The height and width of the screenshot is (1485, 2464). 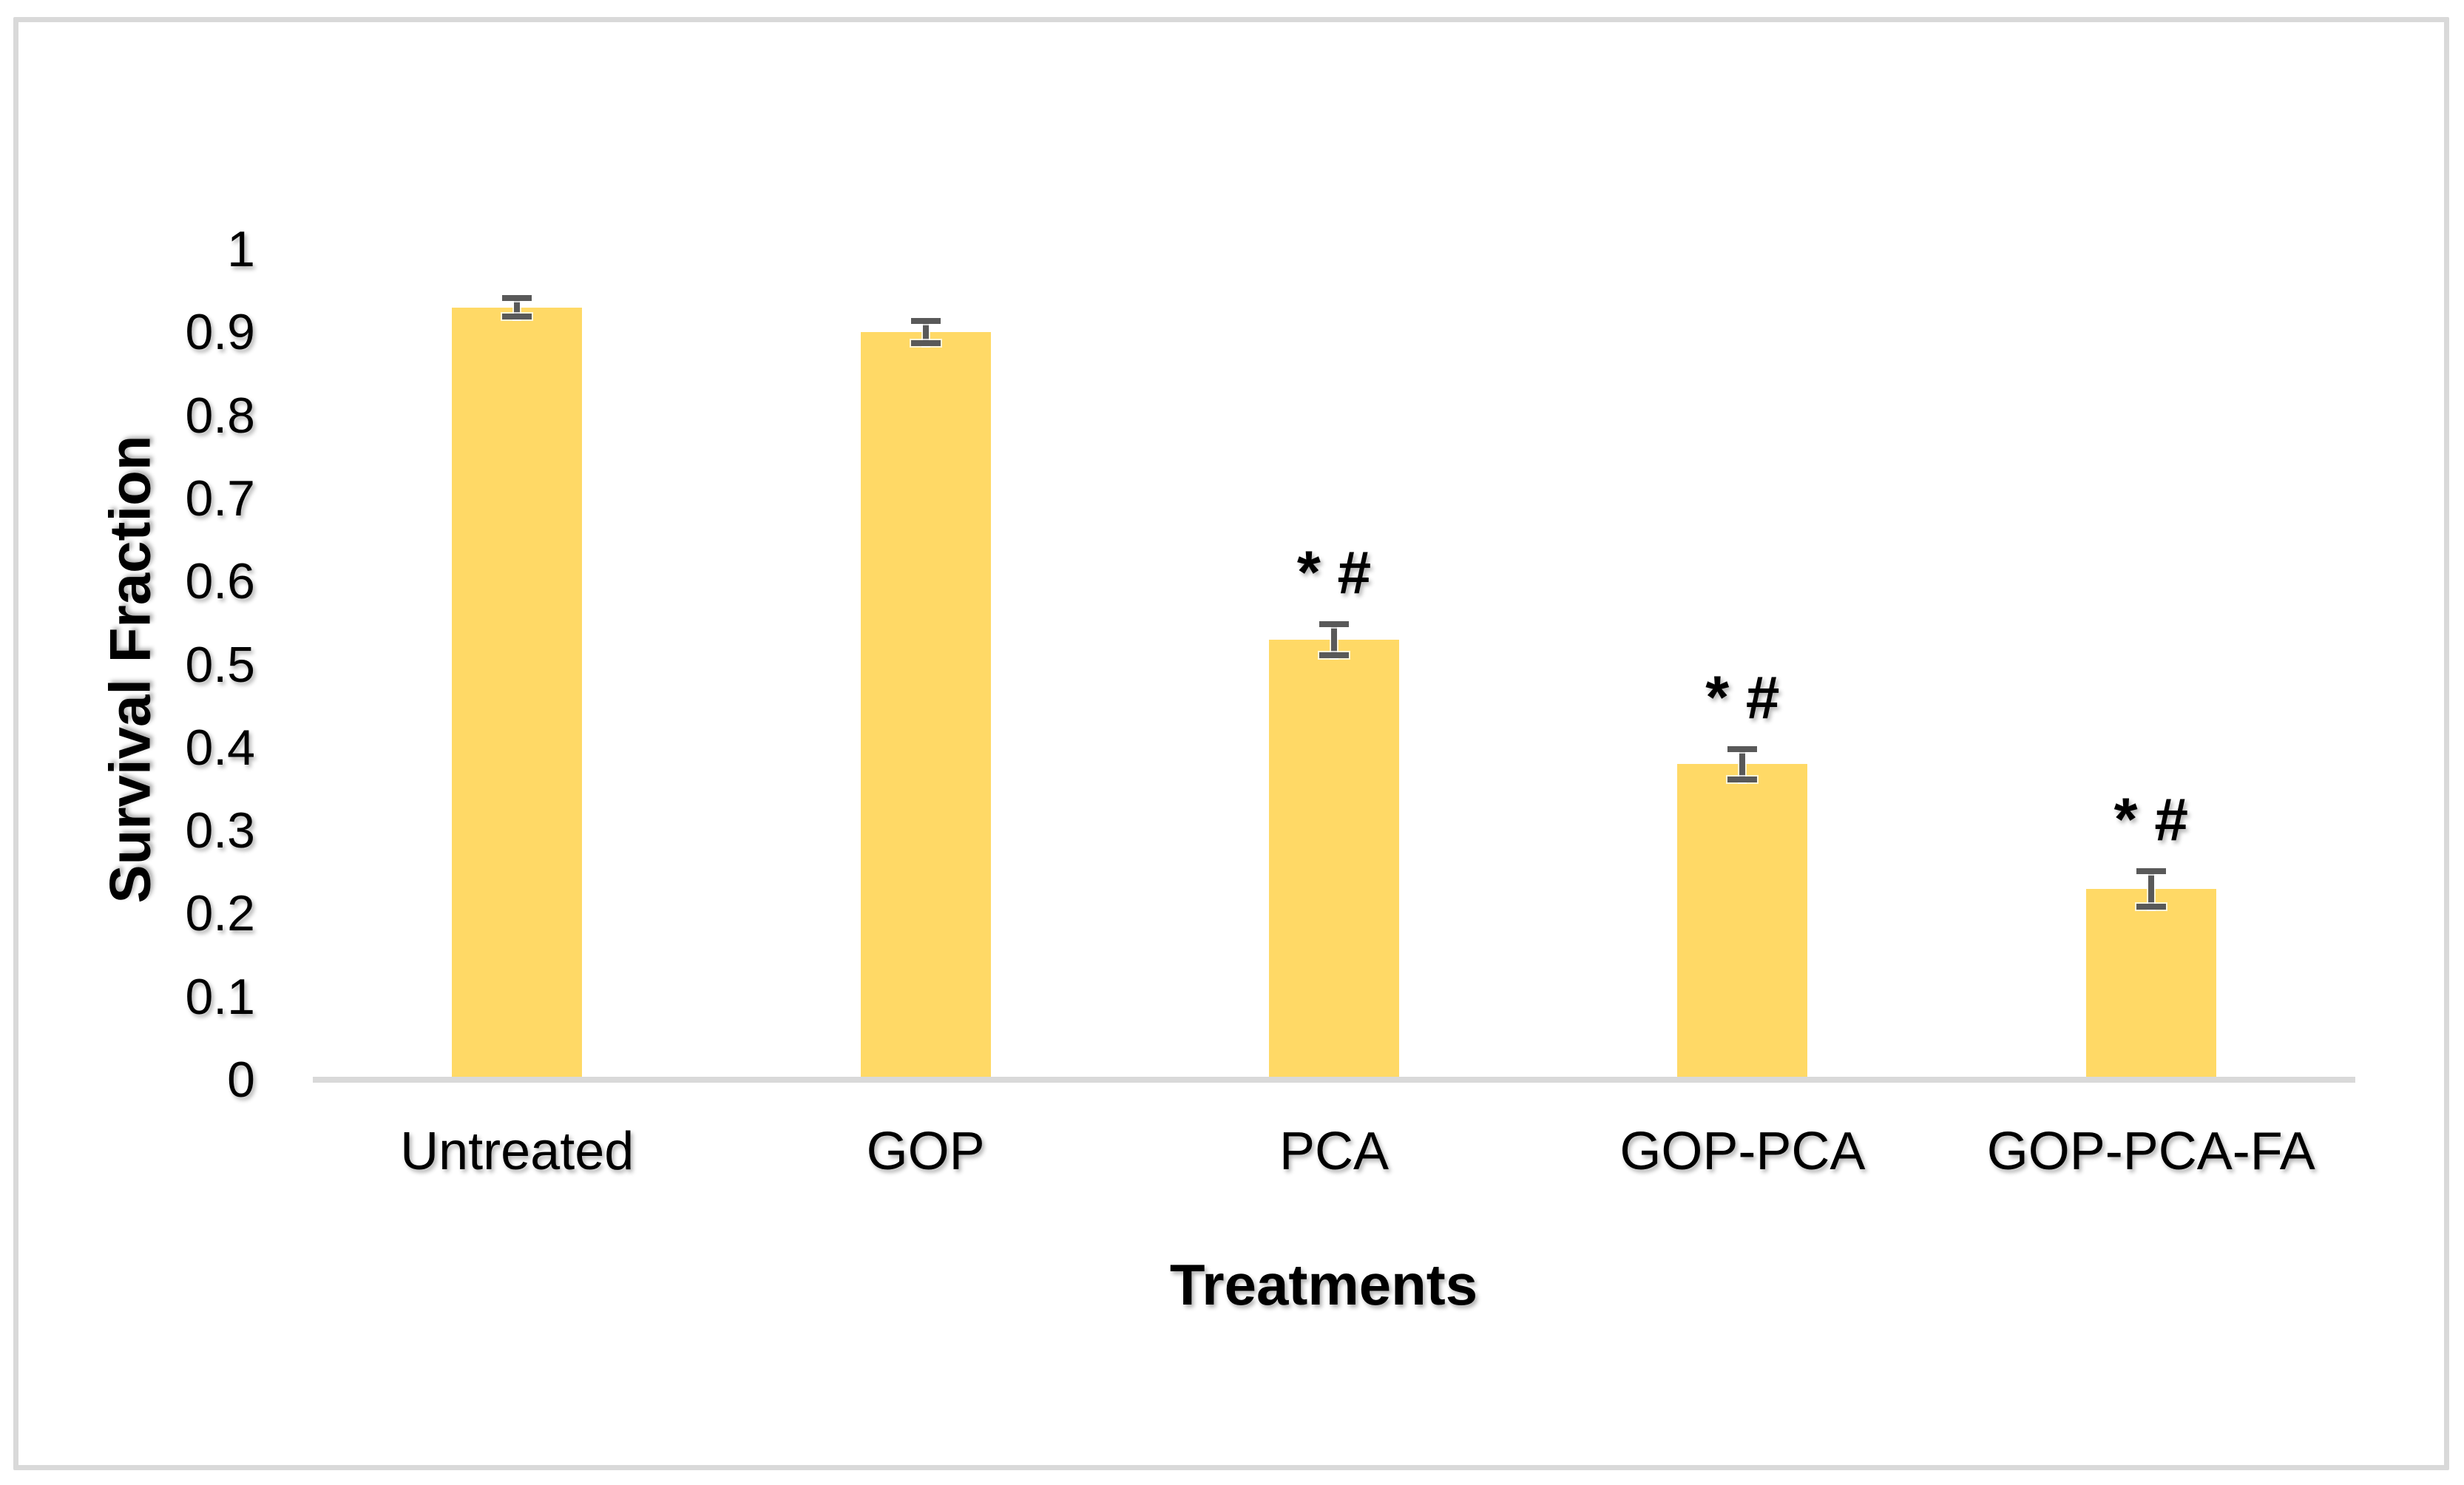 I want to click on error-bar-gop-pca-fa, so click(x=2151, y=888).